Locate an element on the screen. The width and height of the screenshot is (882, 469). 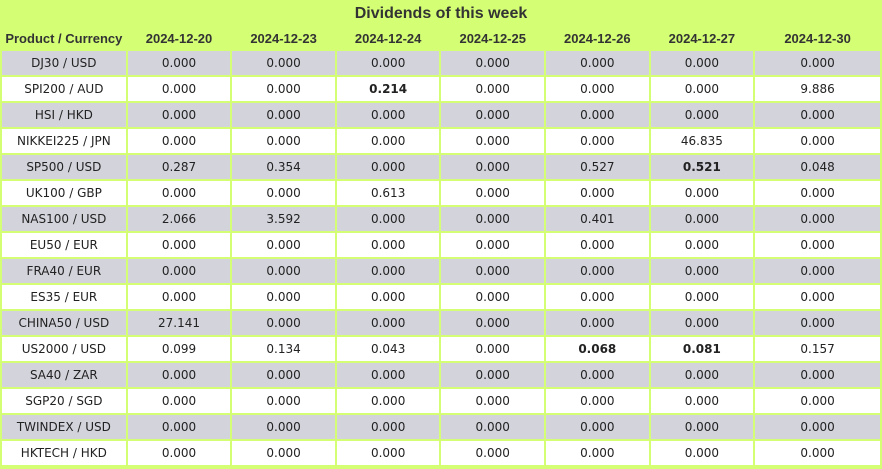
product-cell: HKTECH / HKD is located at coordinates (64, 453).